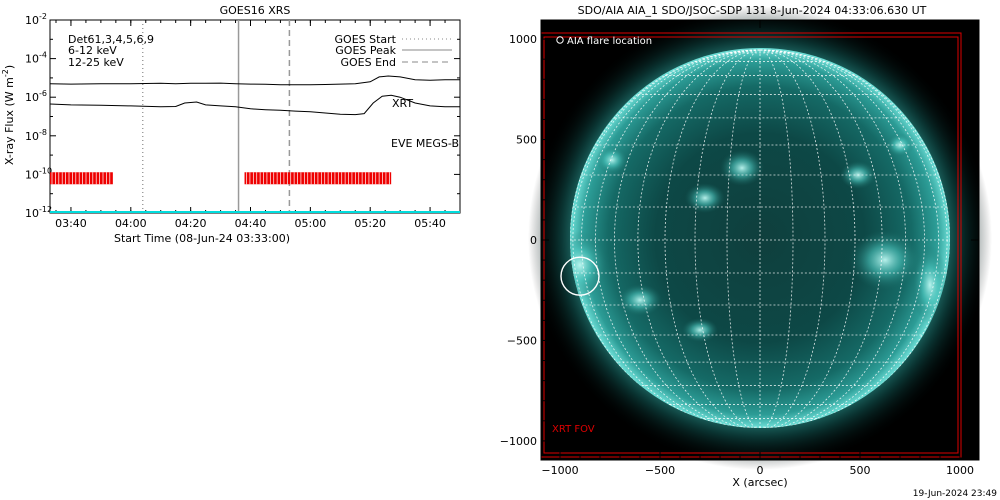 This screenshot has height=500, width=1000. Describe the element at coordinates (311, 223) in the screenshot. I see `goes-x-tick-label: 05:00` at that location.